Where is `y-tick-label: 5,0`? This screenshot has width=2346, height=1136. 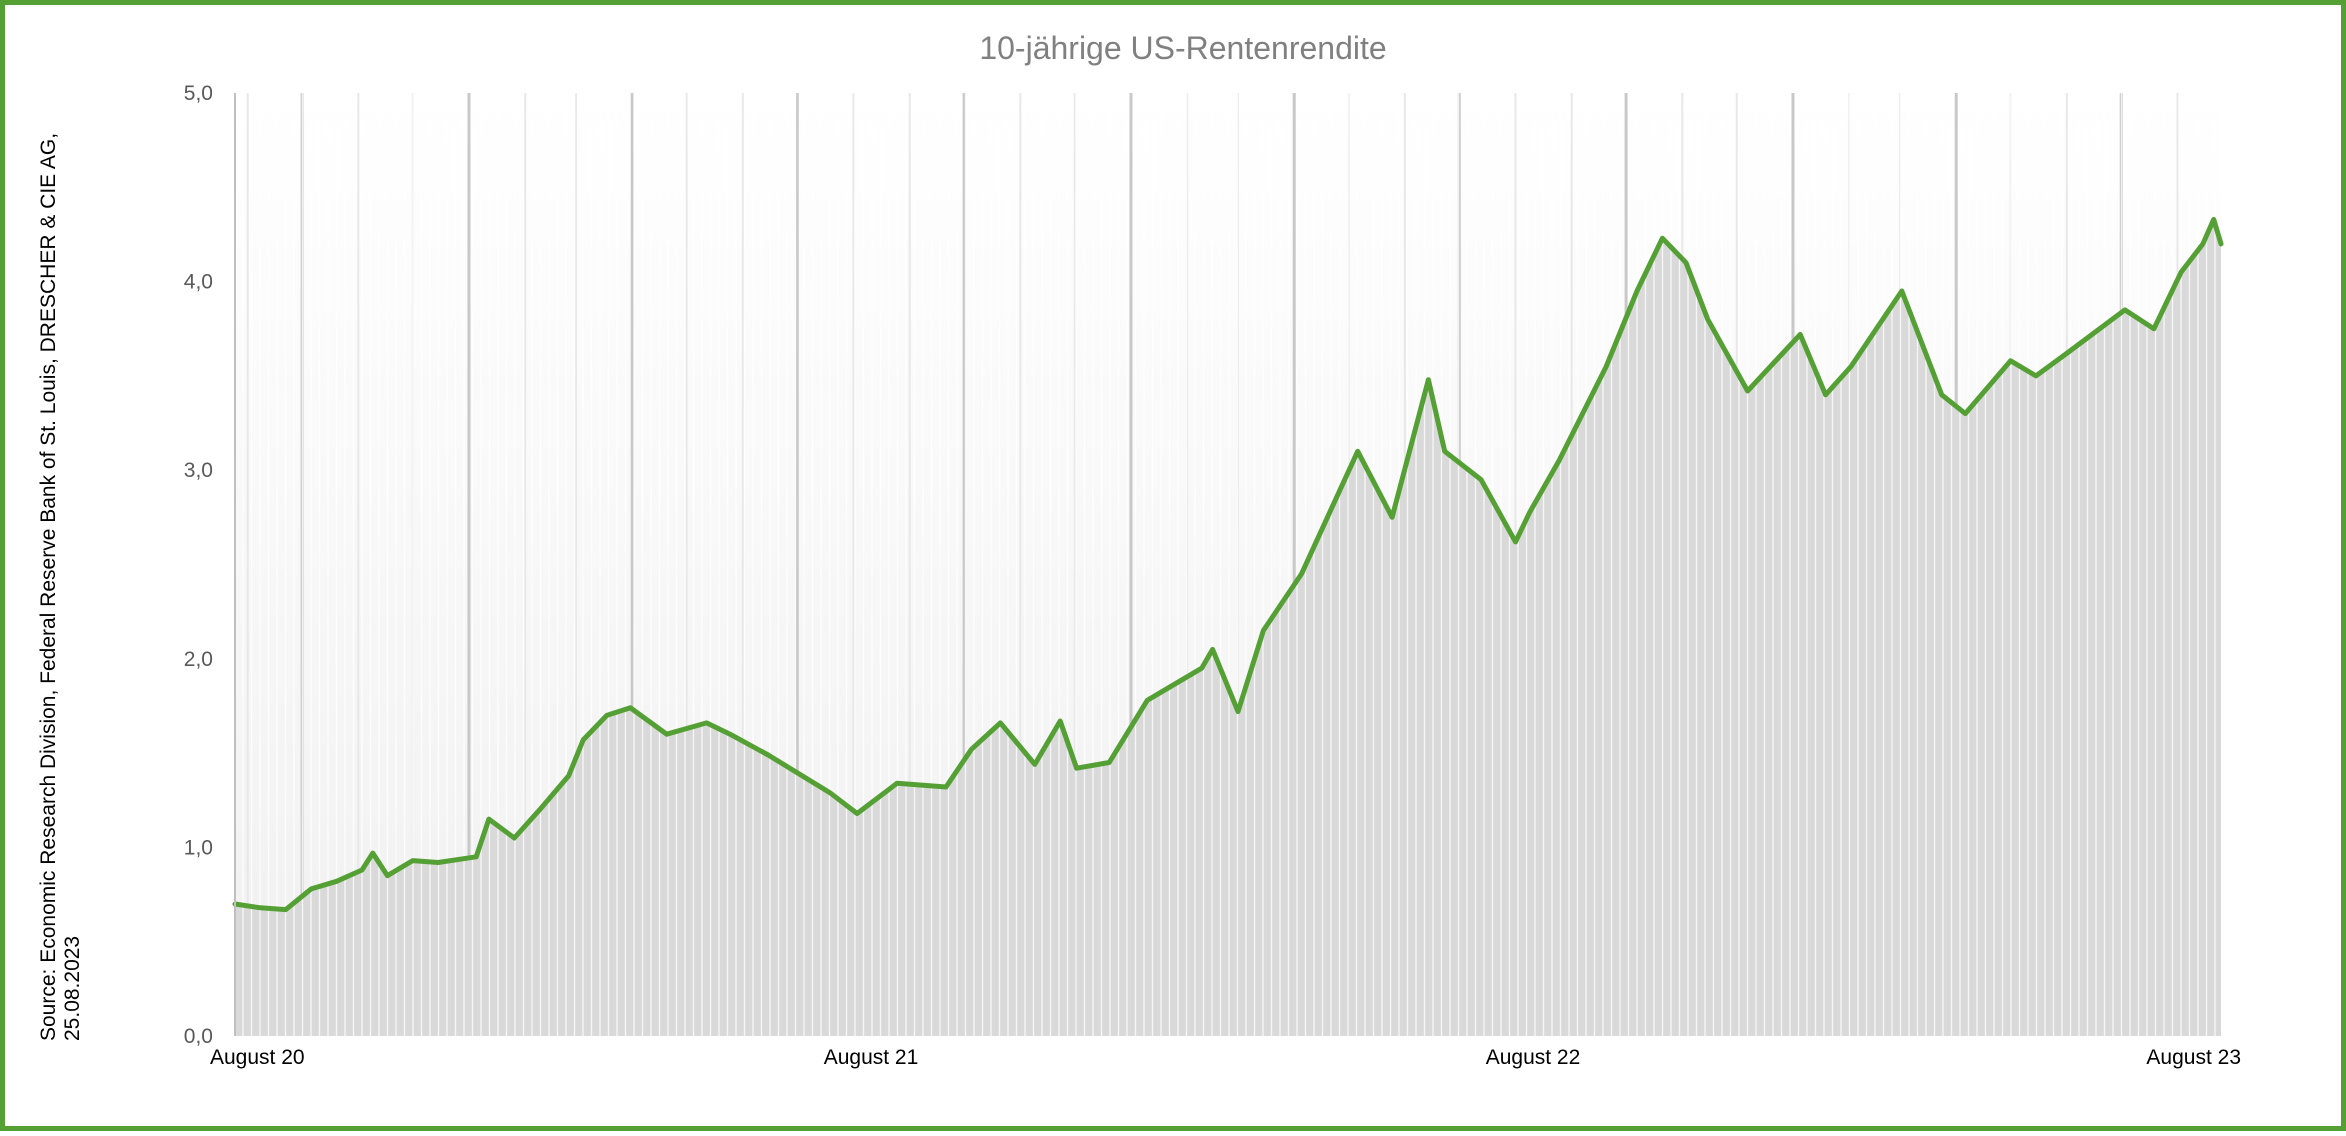 y-tick-label: 5,0 is located at coordinates (198, 93).